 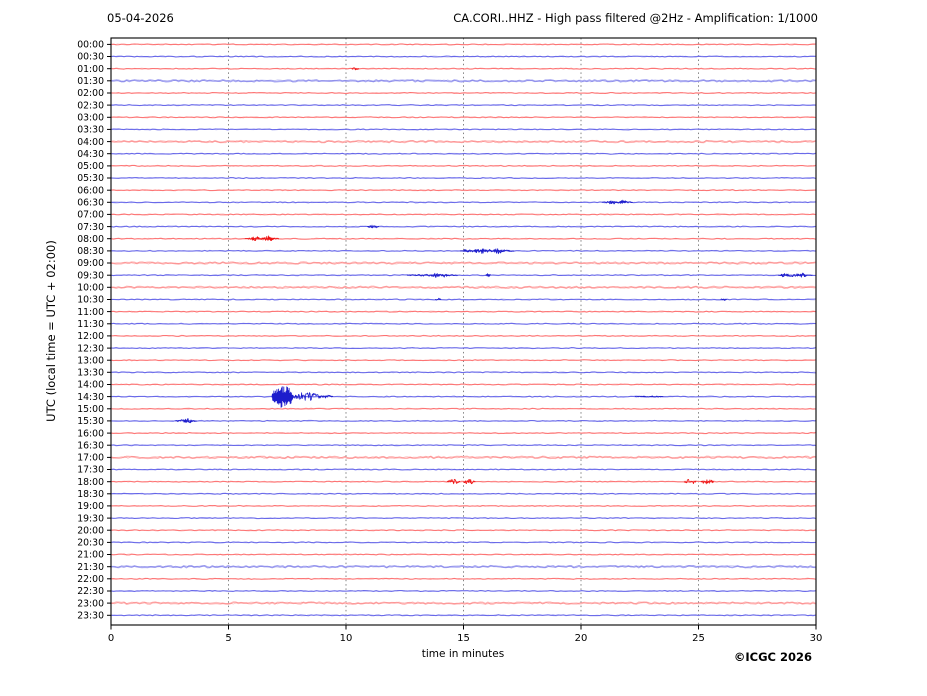 I want to click on trace-row-20:00, so click(x=463, y=530).